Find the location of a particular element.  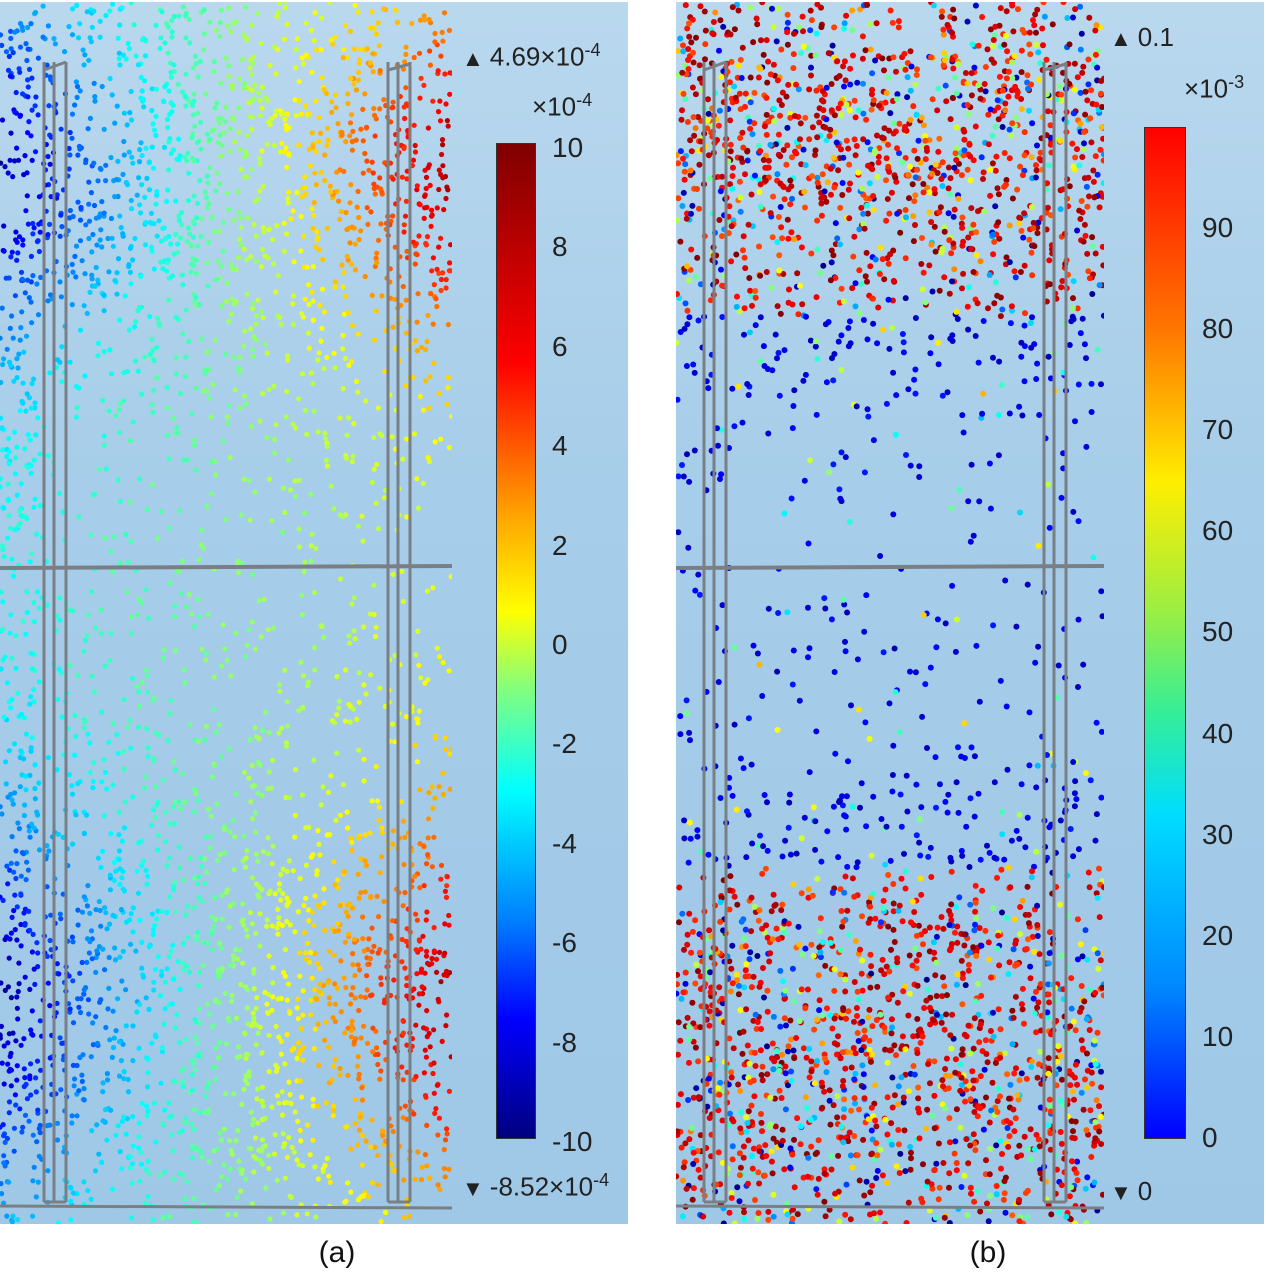

colorbar-tick: -8 is located at coordinates (564, 1042).